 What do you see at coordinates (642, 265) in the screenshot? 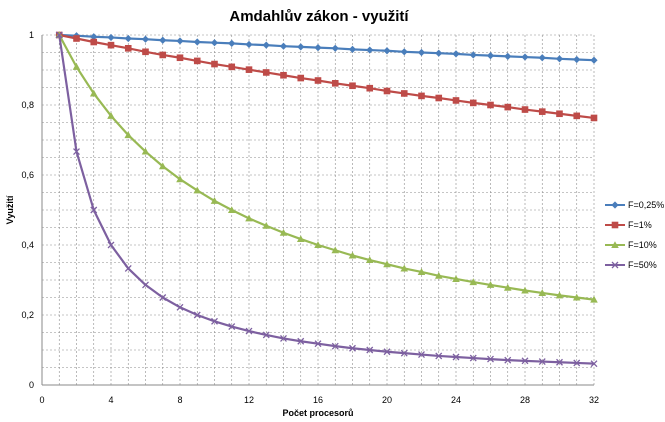
I see `legend-label: F=50%` at bounding box center [642, 265].